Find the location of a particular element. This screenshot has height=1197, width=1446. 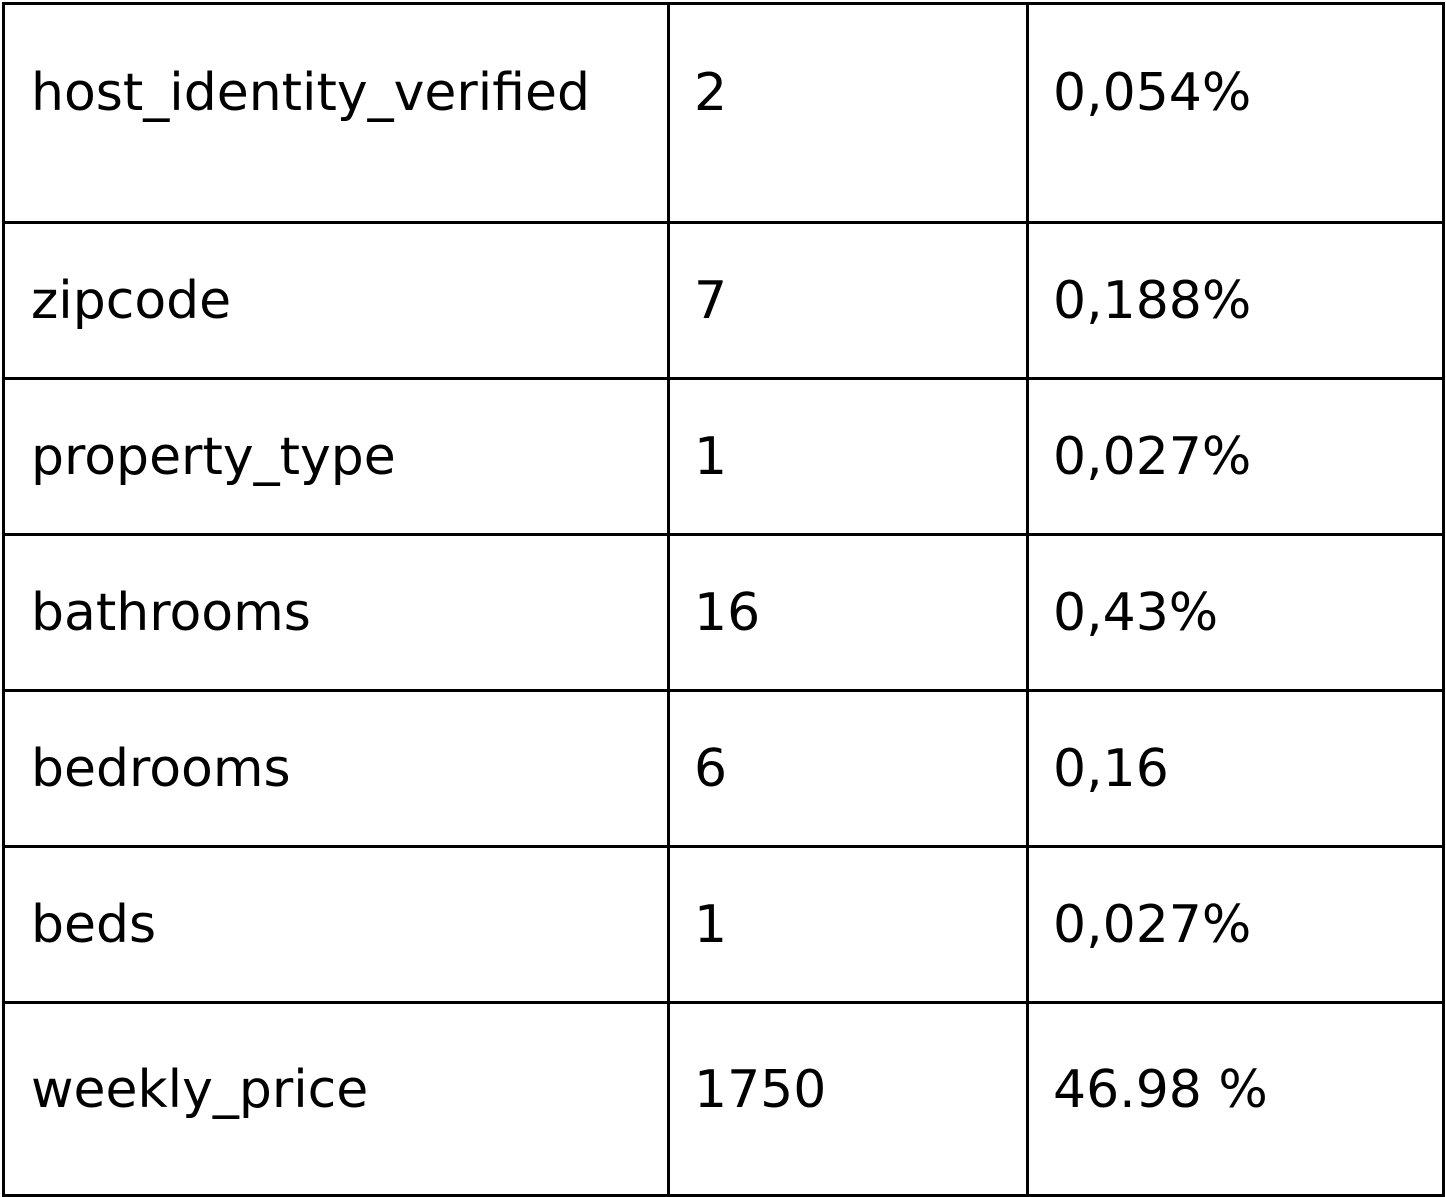

column-name-cell: bathrooms is located at coordinates (336, 612).